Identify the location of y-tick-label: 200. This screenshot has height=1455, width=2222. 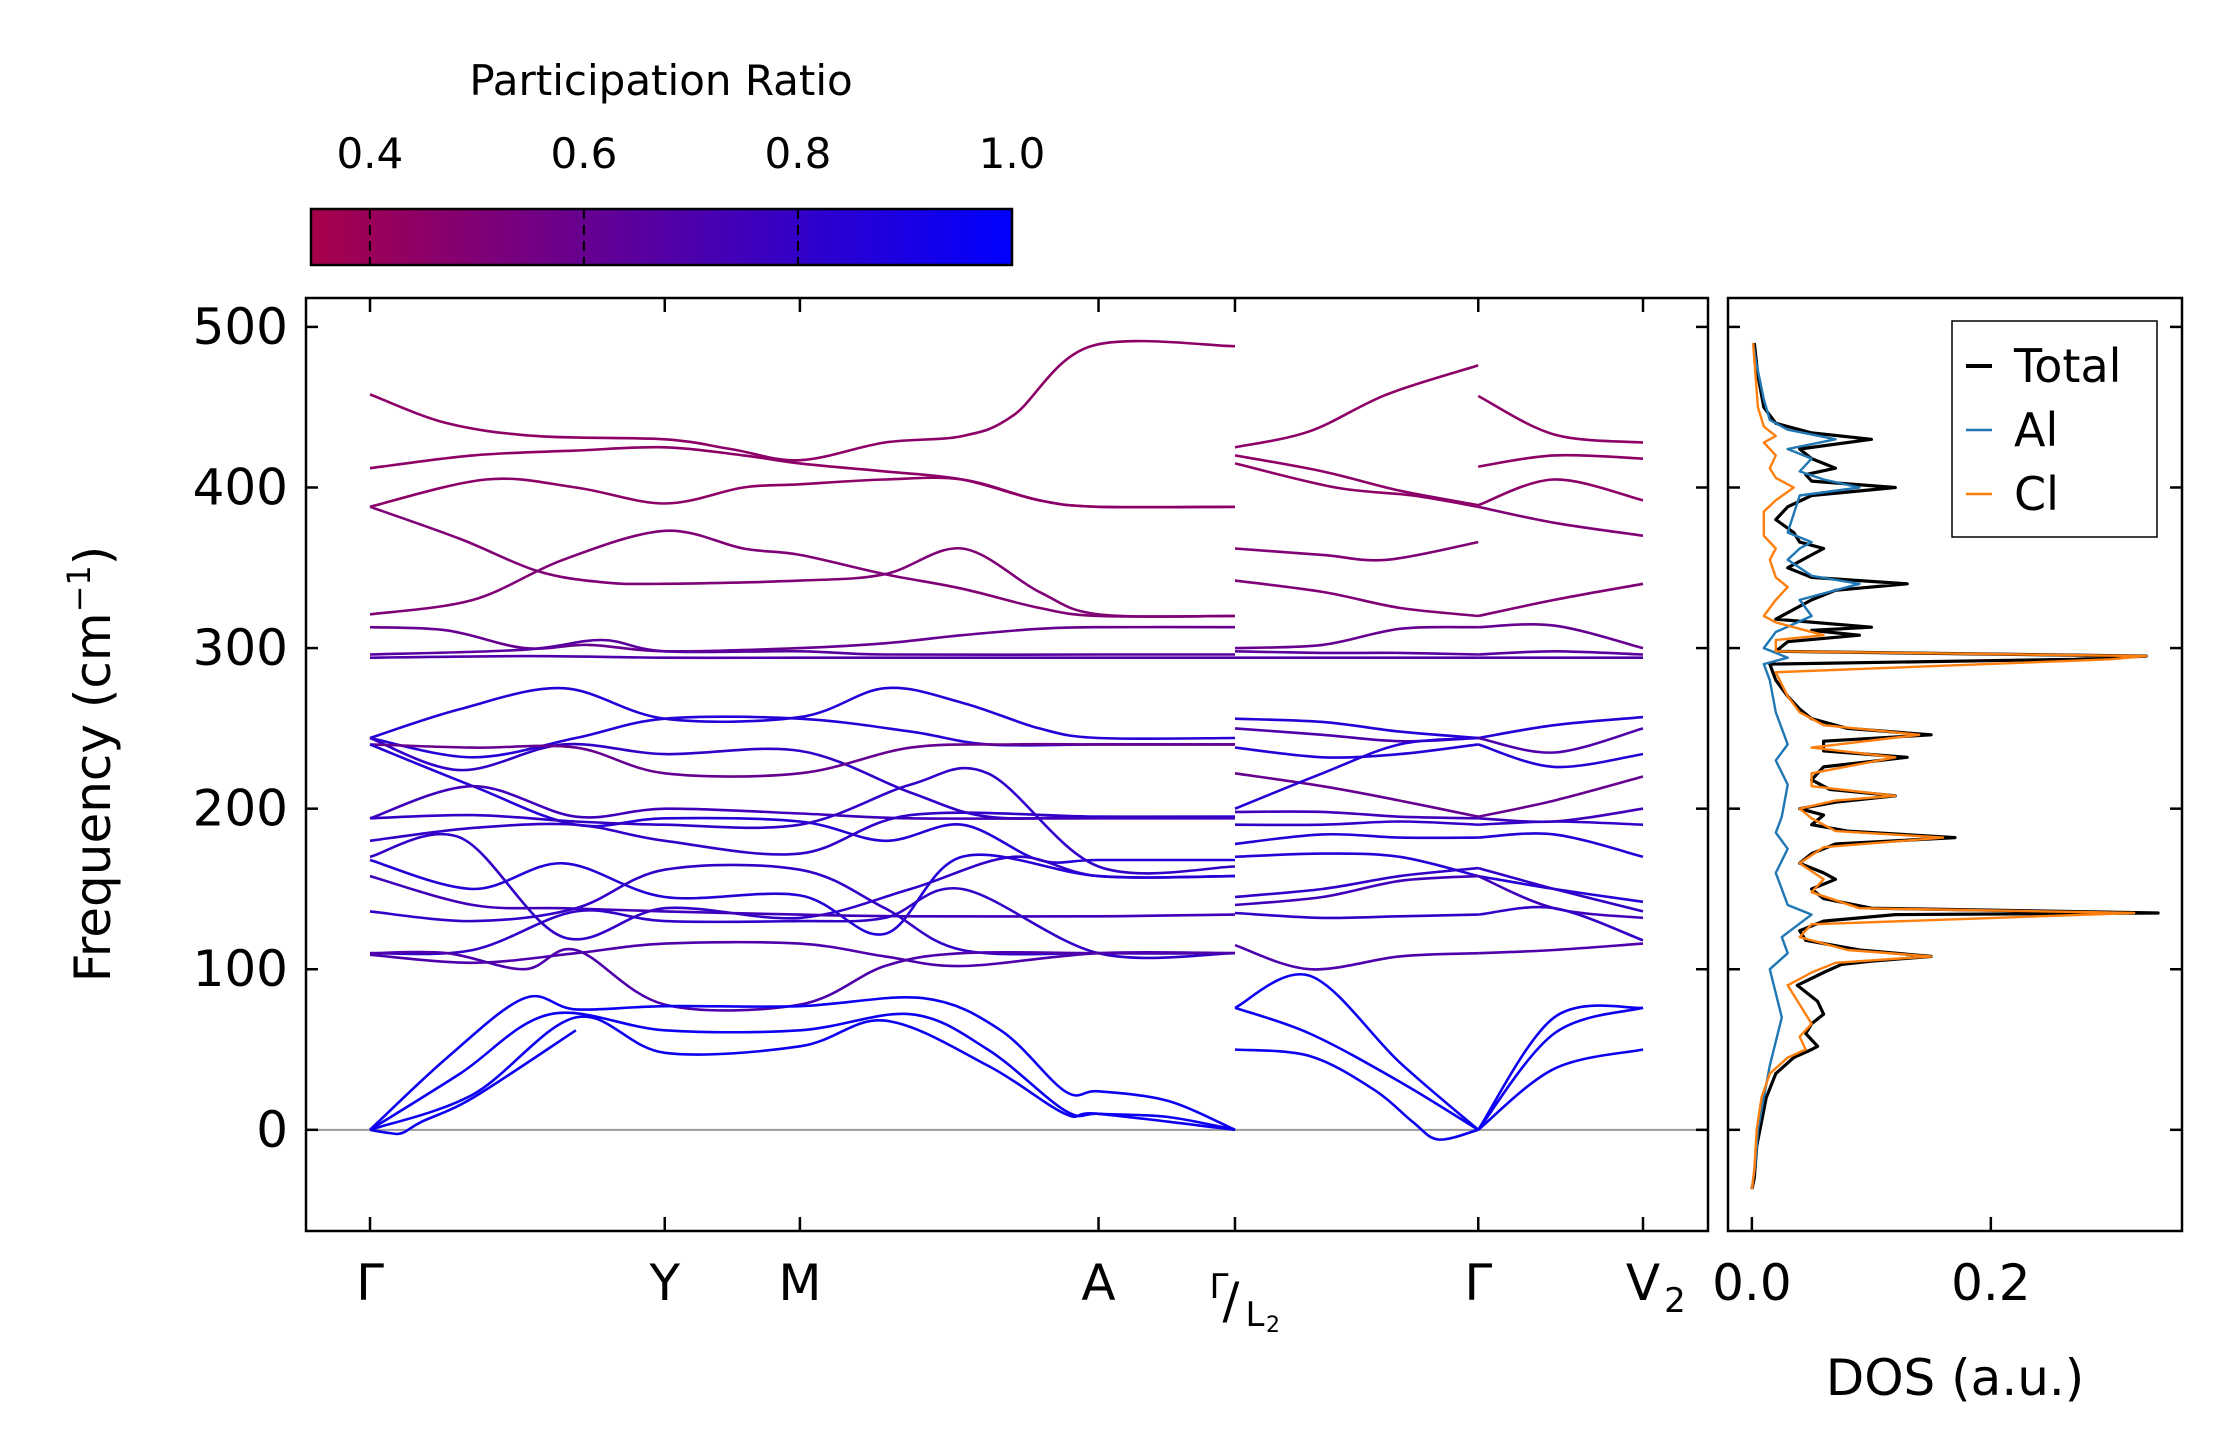
(240, 809).